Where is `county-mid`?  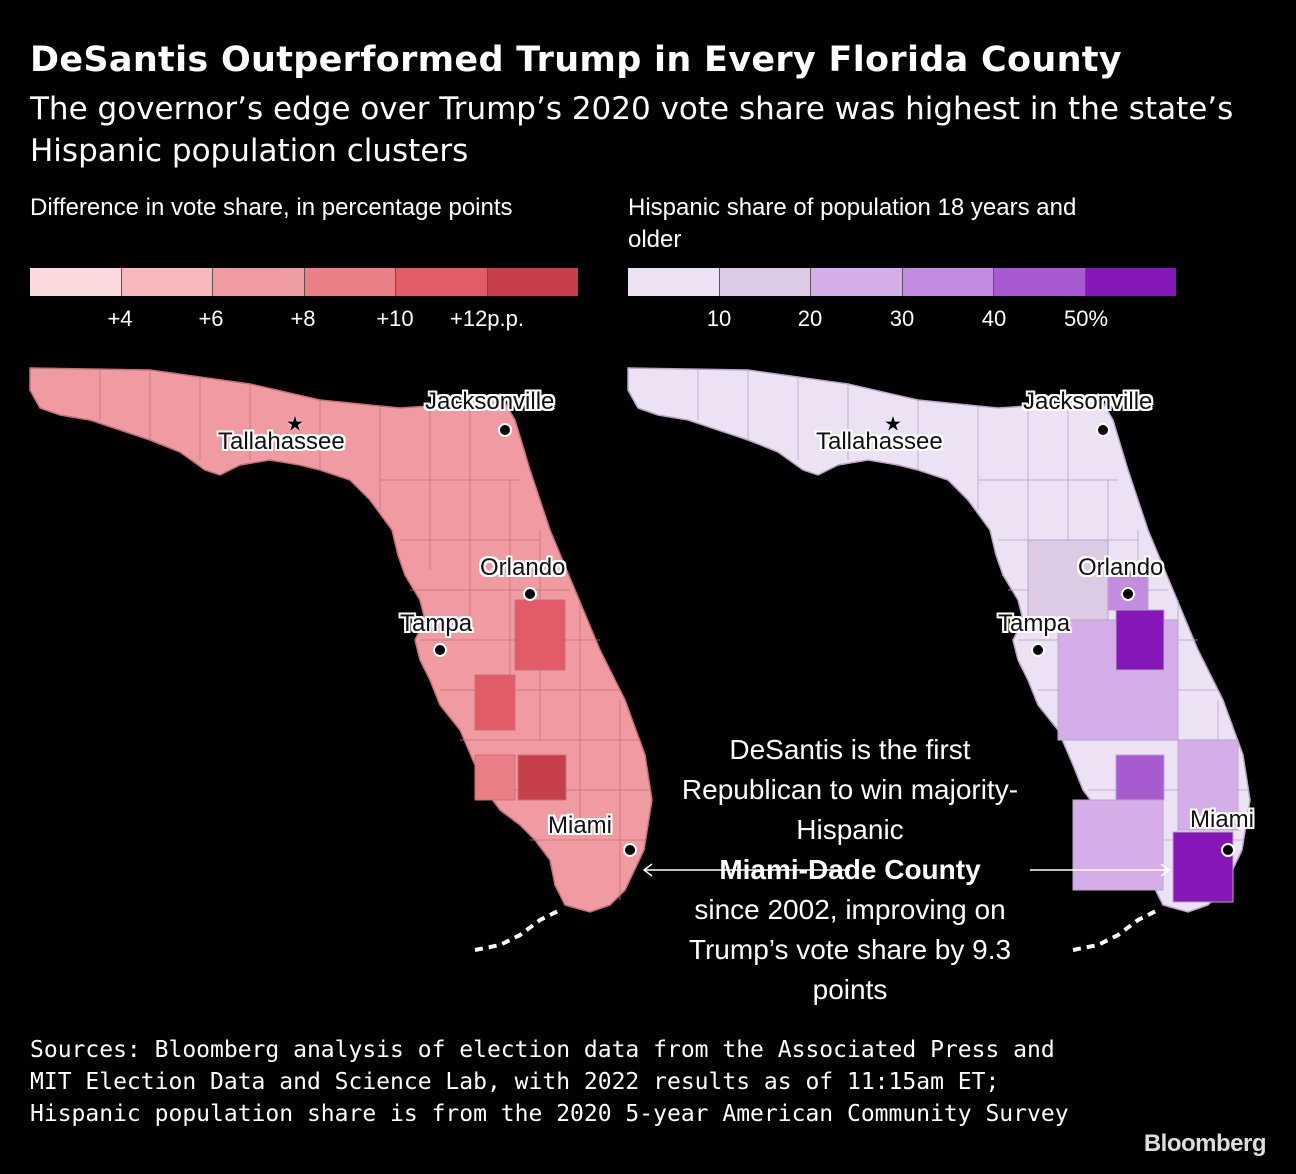
county-mid is located at coordinates (495, 777).